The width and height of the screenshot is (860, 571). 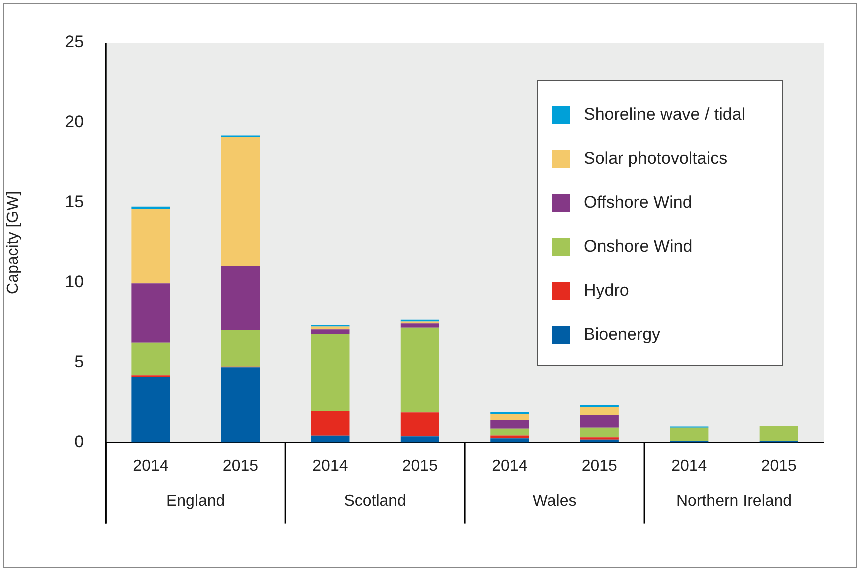 I want to click on legend-label: Offshore Wind, so click(x=638, y=203).